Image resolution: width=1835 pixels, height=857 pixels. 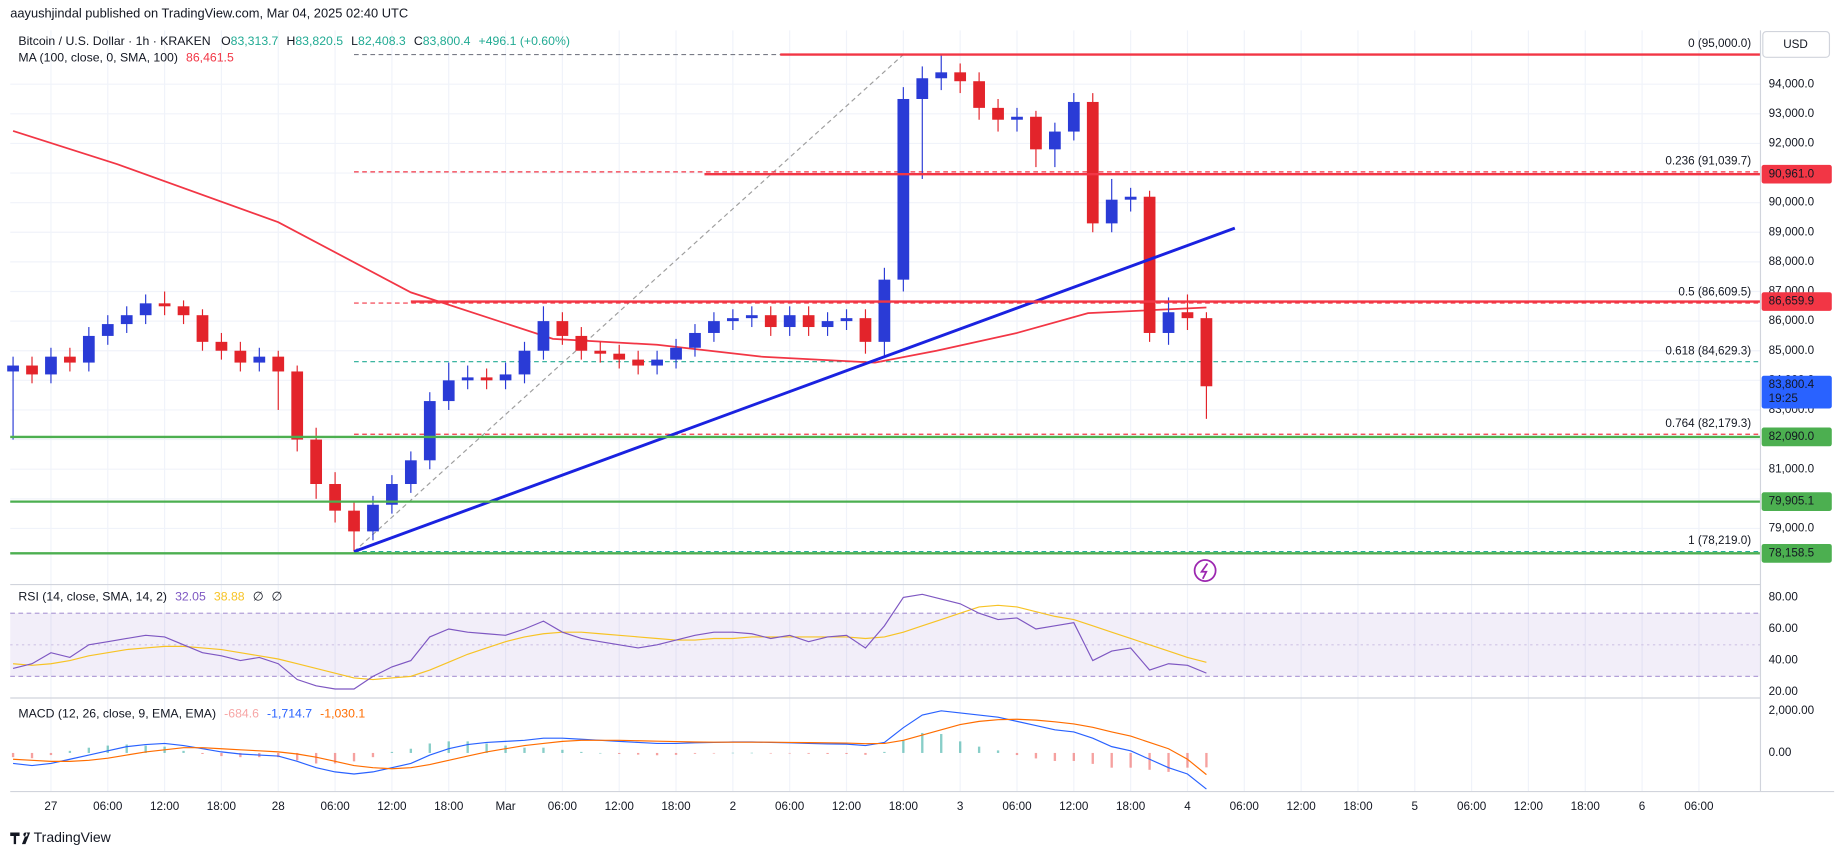 I want to click on price-label: 90,961.0, so click(x=1792, y=173).